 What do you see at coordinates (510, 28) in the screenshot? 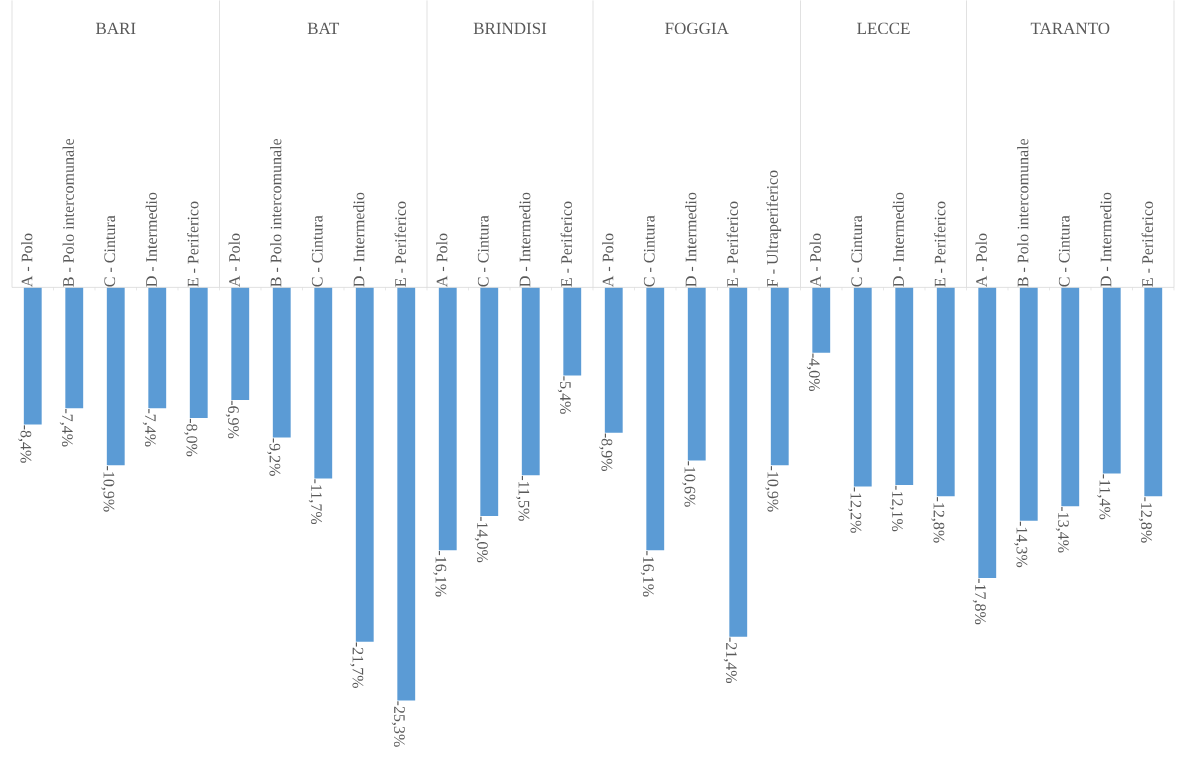
I see `chart-title: BRINDISI` at bounding box center [510, 28].